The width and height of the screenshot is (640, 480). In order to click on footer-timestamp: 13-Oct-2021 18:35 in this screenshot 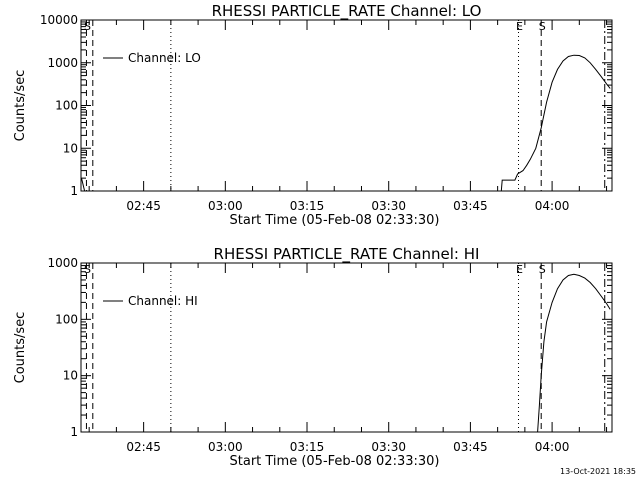, I will do `click(598, 471)`.